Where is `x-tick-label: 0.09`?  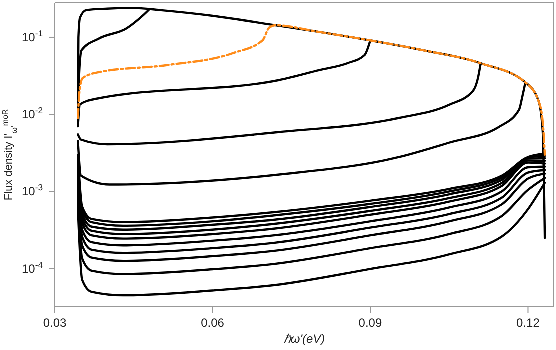 x-tick-label: 0.09 is located at coordinates (370, 323).